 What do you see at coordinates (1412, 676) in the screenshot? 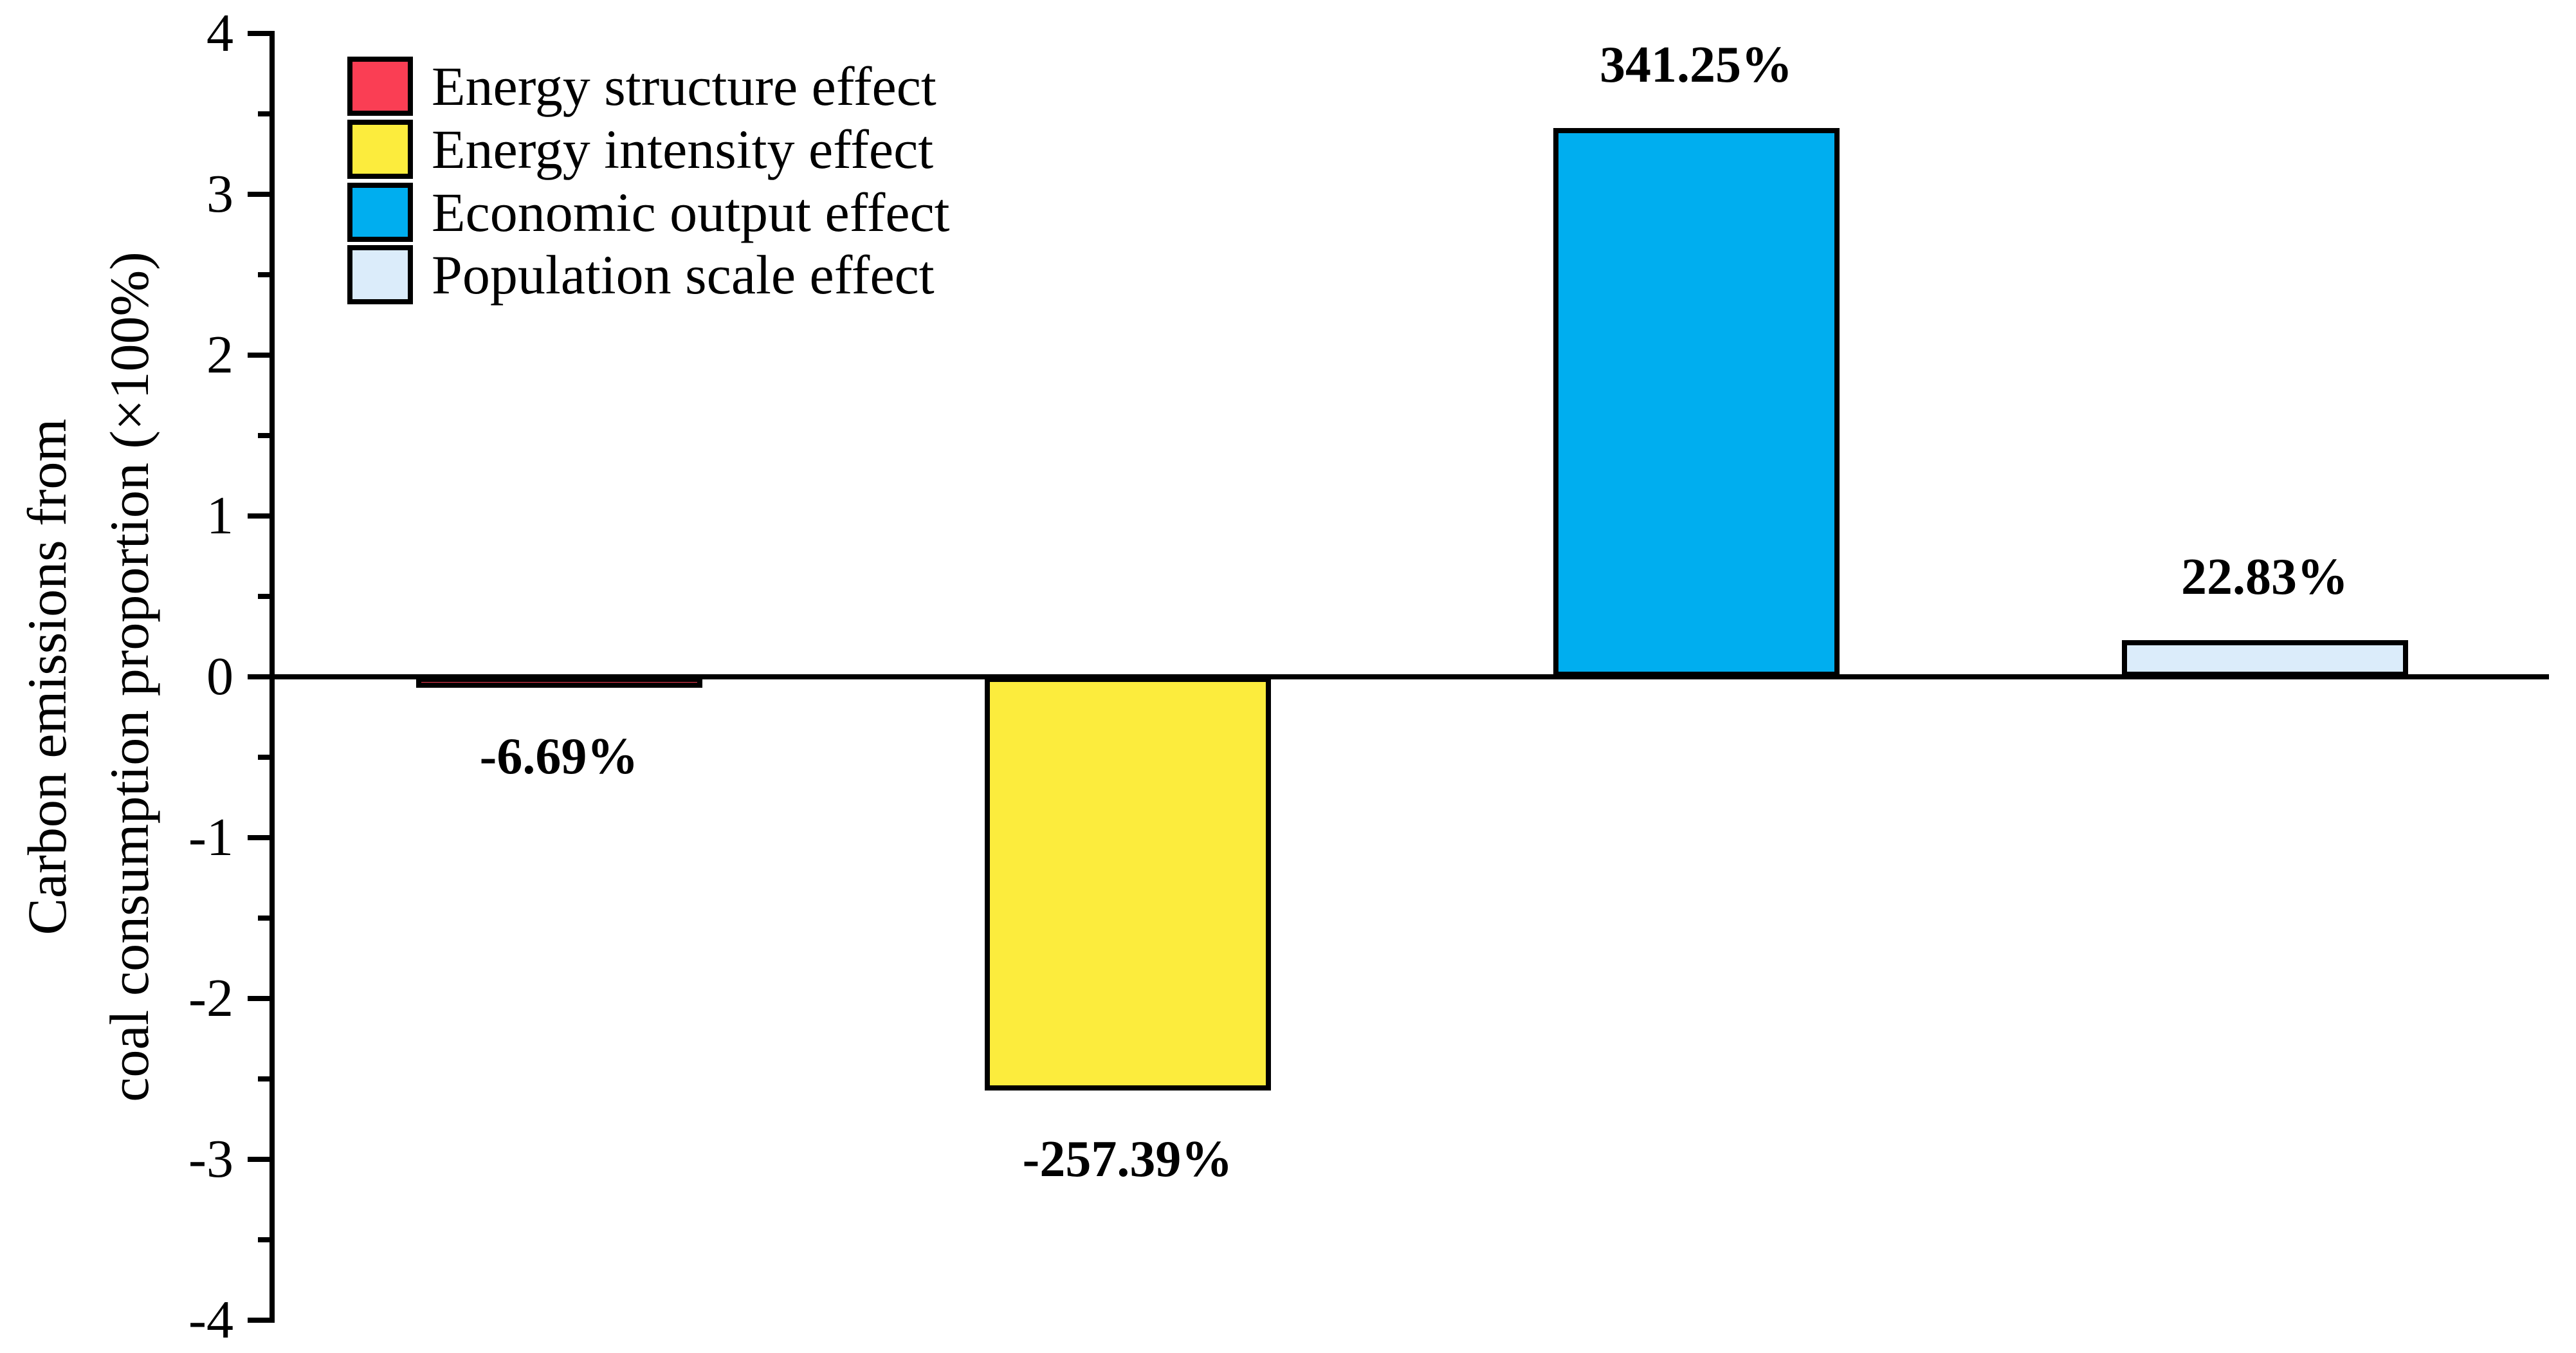
I see `zero-baseline` at bounding box center [1412, 676].